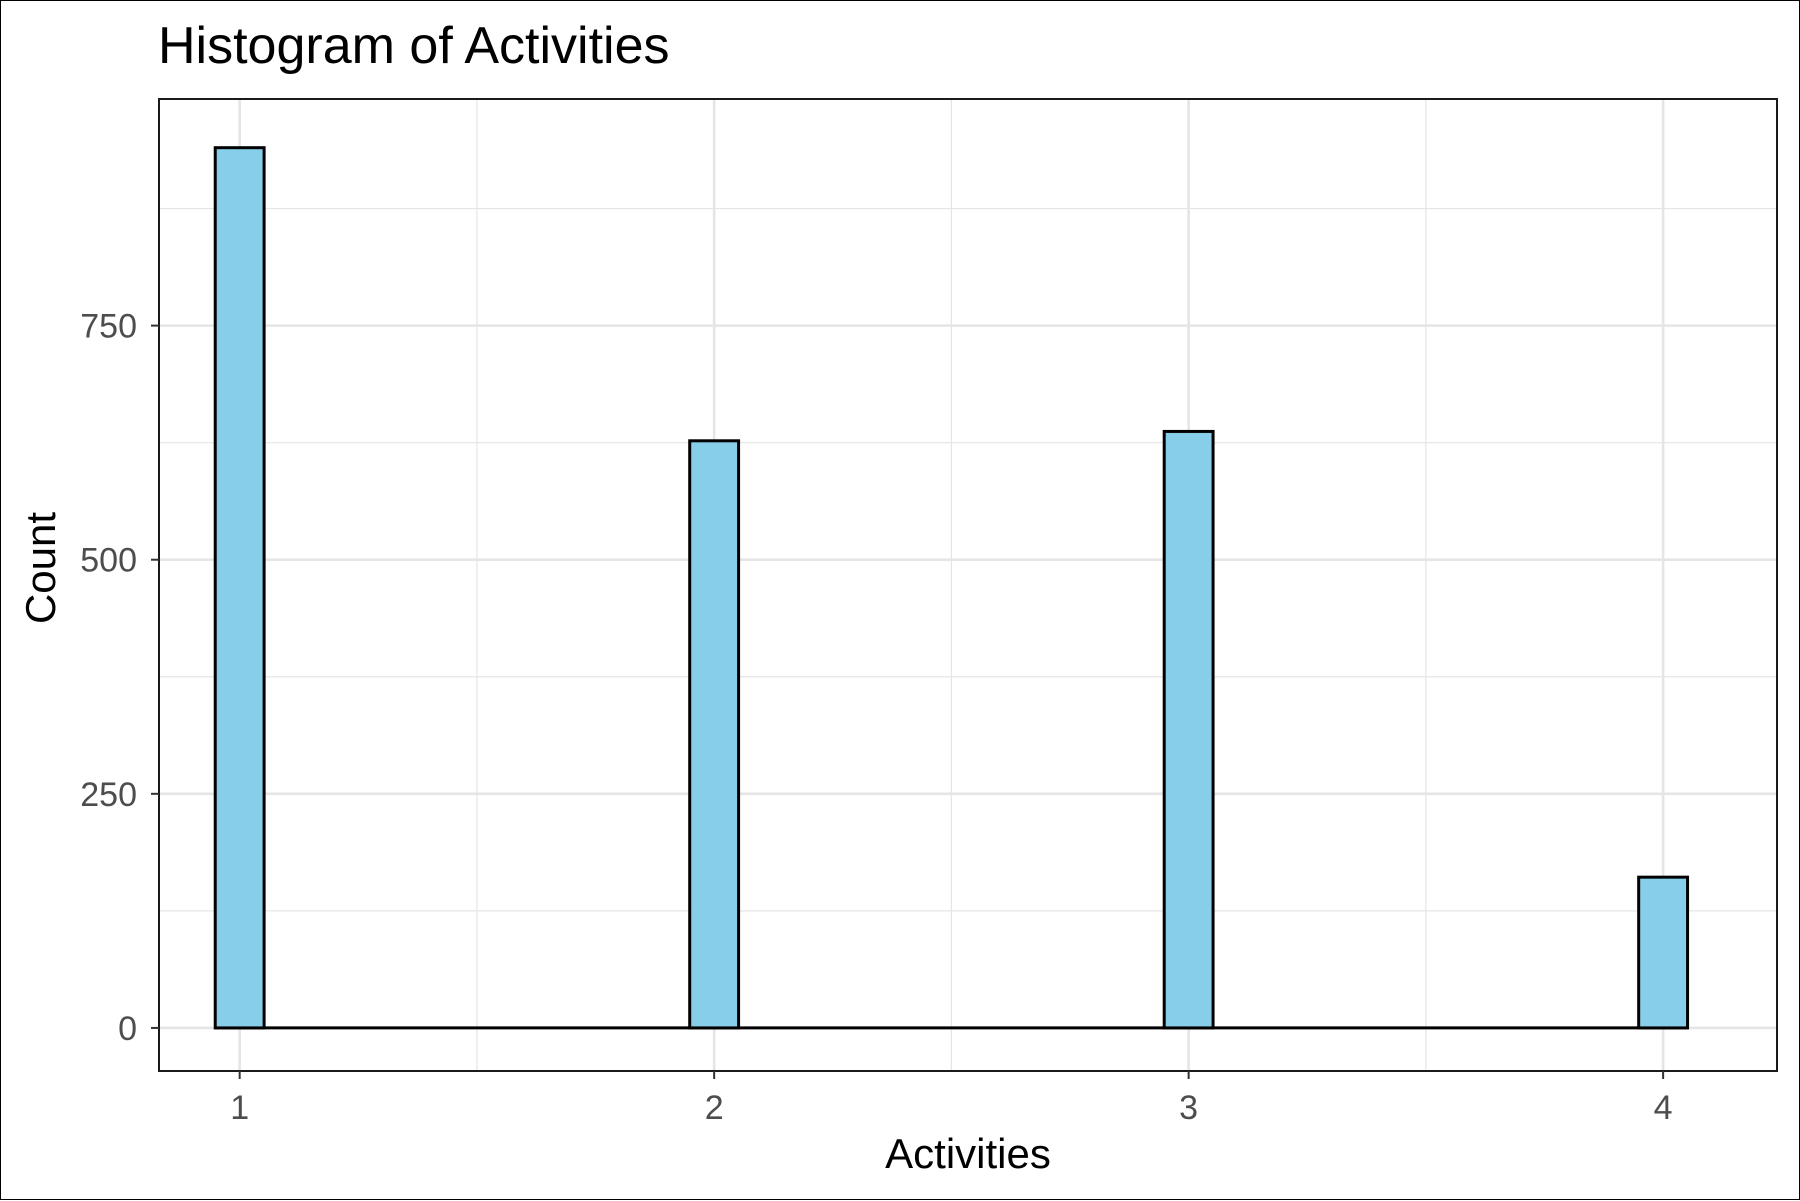  I want to click on chart-title: Histogram of Activities, so click(414, 46).